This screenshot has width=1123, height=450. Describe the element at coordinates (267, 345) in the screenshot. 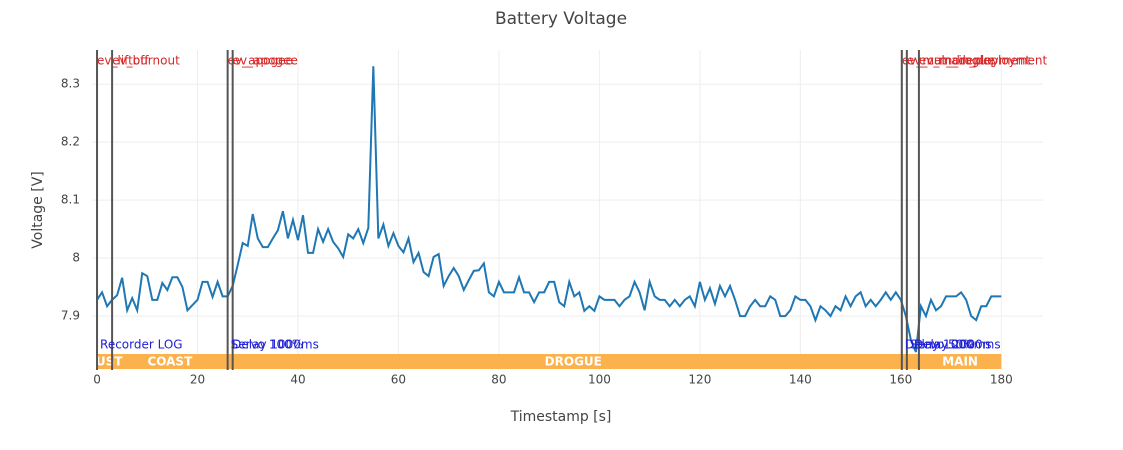

I see `annotation-label: Servo 100%` at that location.